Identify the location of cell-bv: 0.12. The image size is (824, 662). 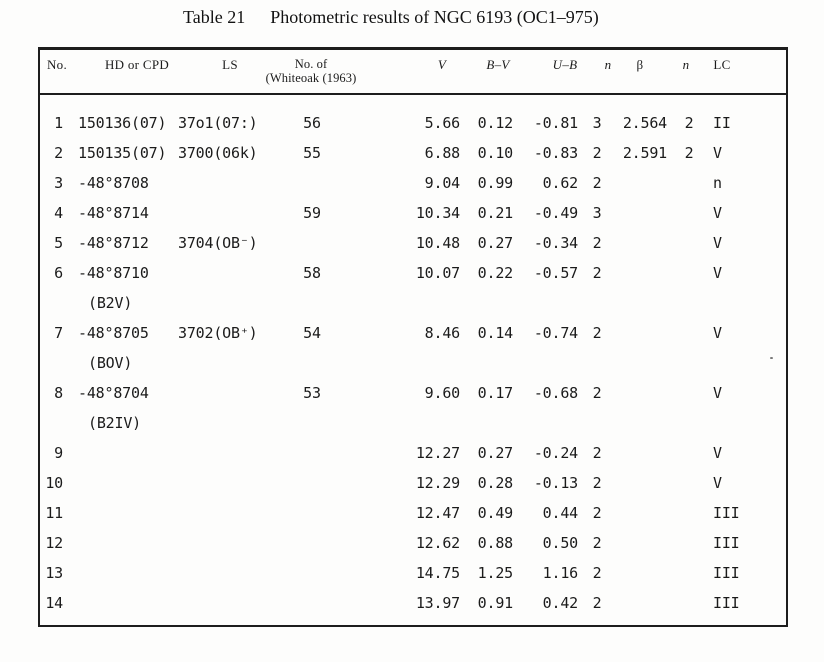
(495, 123).